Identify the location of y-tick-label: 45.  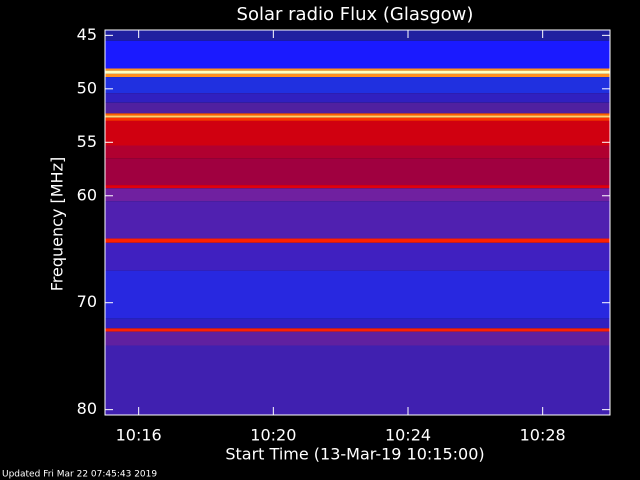
(87, 34).